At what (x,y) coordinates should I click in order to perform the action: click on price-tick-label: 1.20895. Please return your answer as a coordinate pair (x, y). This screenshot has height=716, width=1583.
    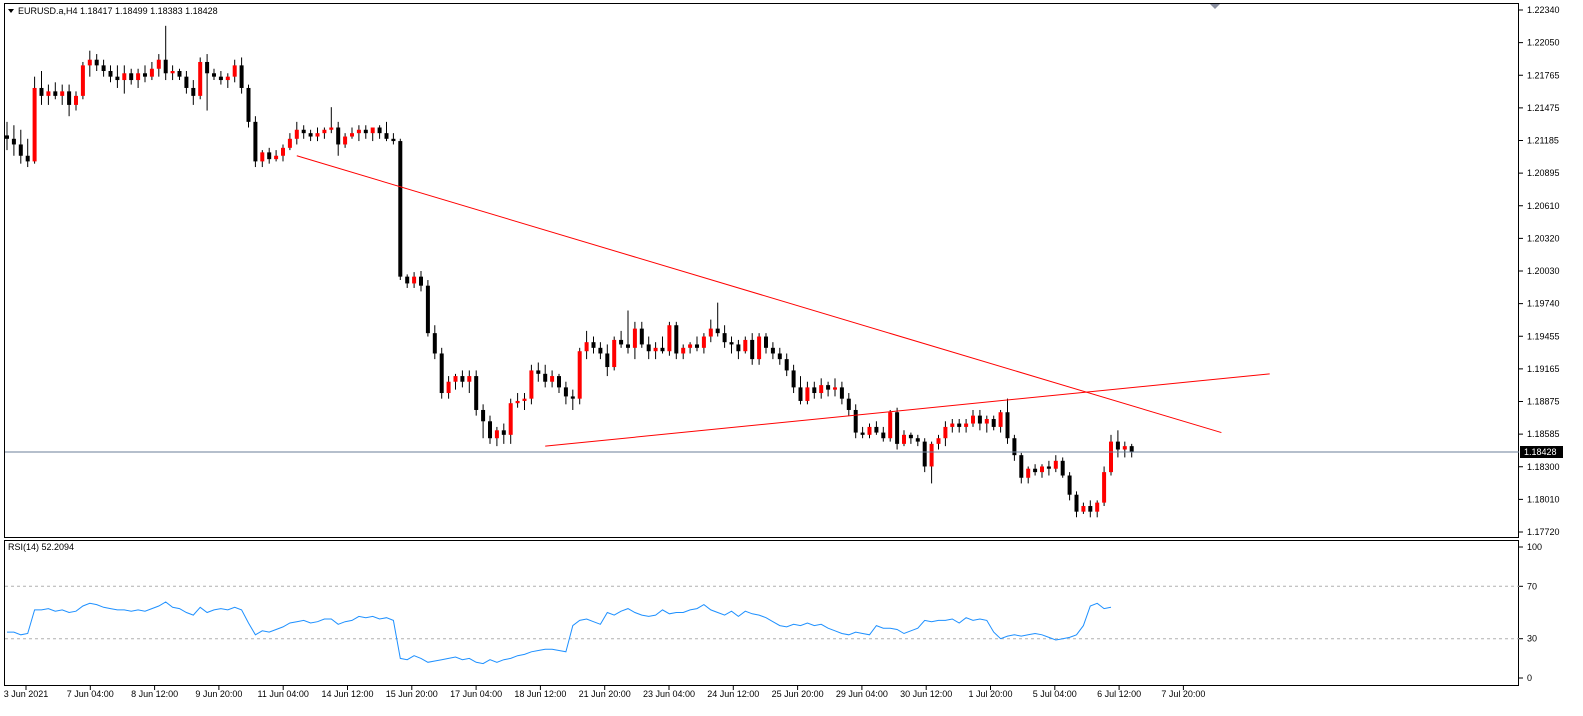
    Looking at the image, I should click on (1543, 173).